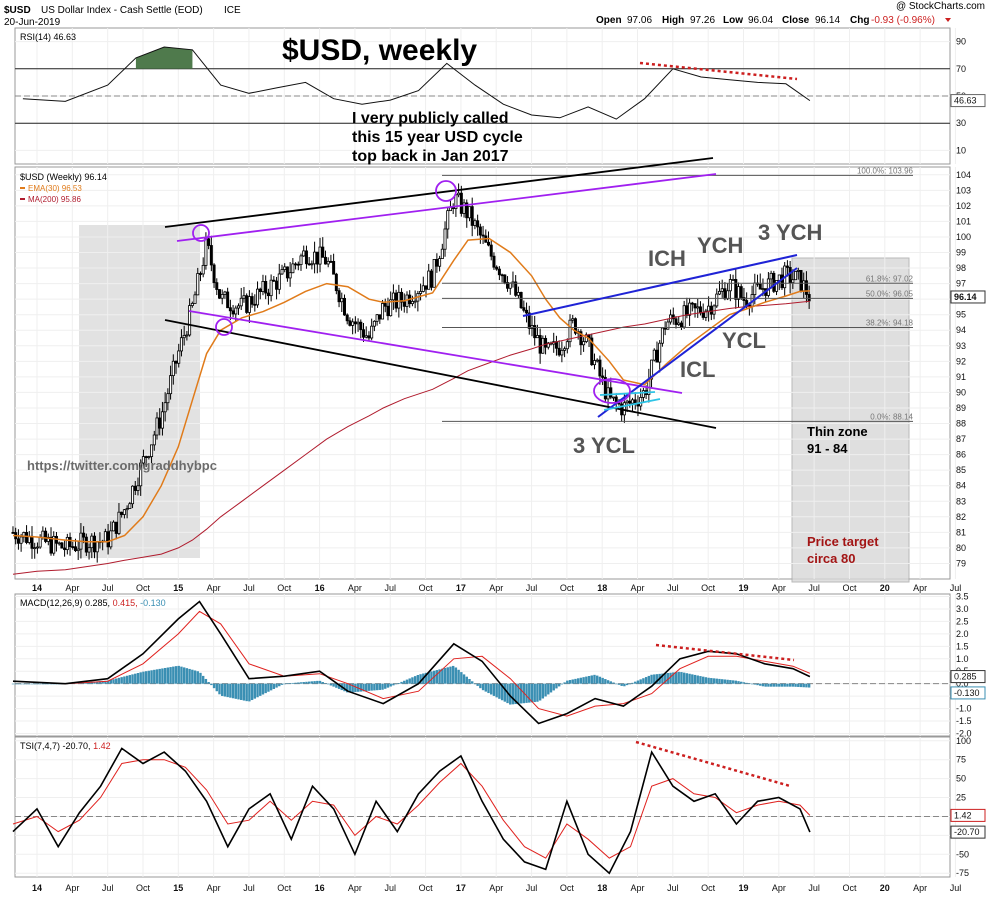  I want to click on fib-level-label: 61.8%: 97.02, so click(890, 278).